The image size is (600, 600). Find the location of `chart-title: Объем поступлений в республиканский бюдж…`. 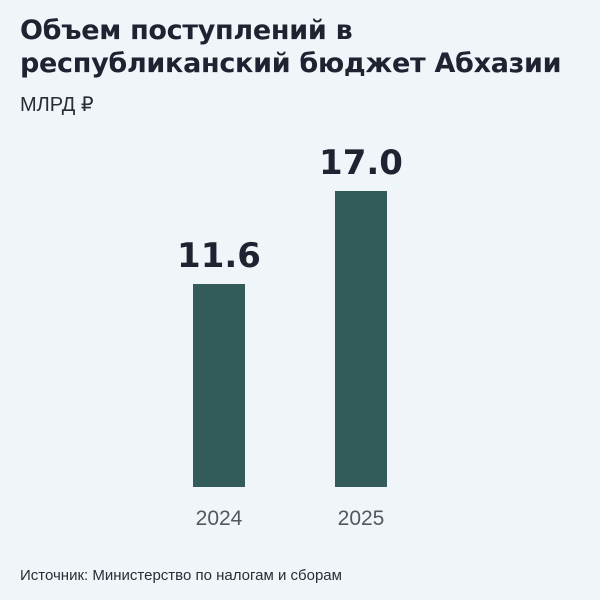

chart-title: Объем поступлений в республиканский бюдж… is located at coordinates (291, 47).